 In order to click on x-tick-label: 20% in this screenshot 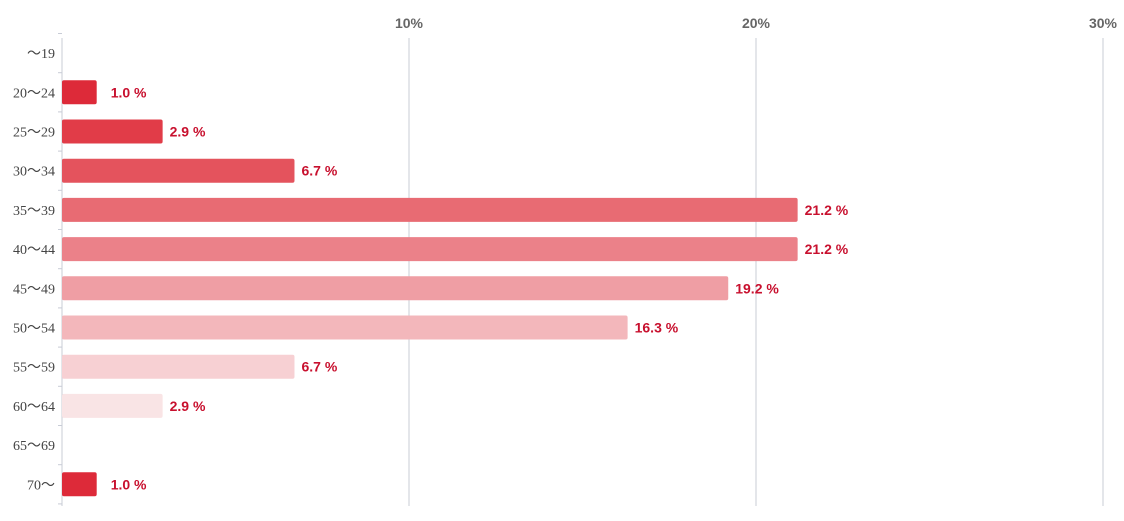, I will do `click(756, 23)`.